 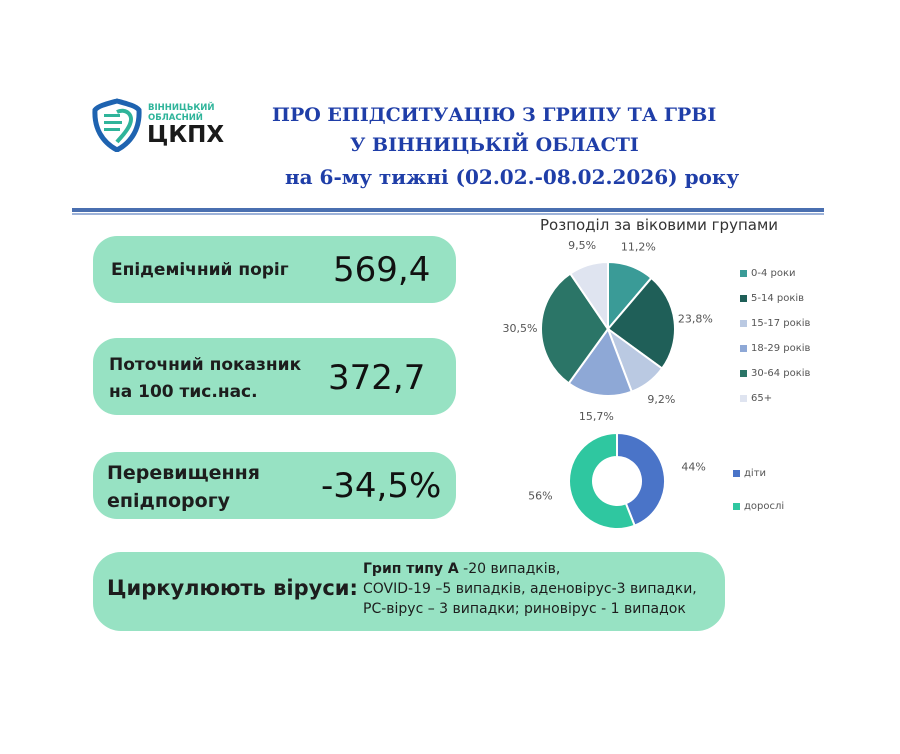 What do you see at coordinates (382, 270) in the screenshot?
I see `stat-value: 569,4` at bounding box center [382, 270].